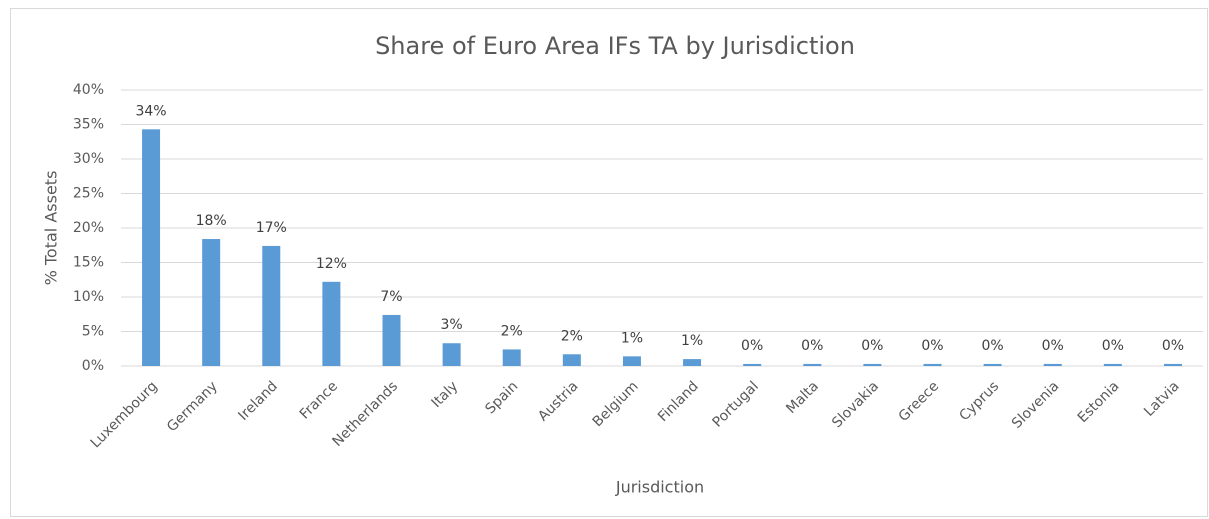 This screenshot has width=1209, height=519. Describe the element at coordinates (150, 111) in the screenshot. I see `data-label: 34%` at that location.